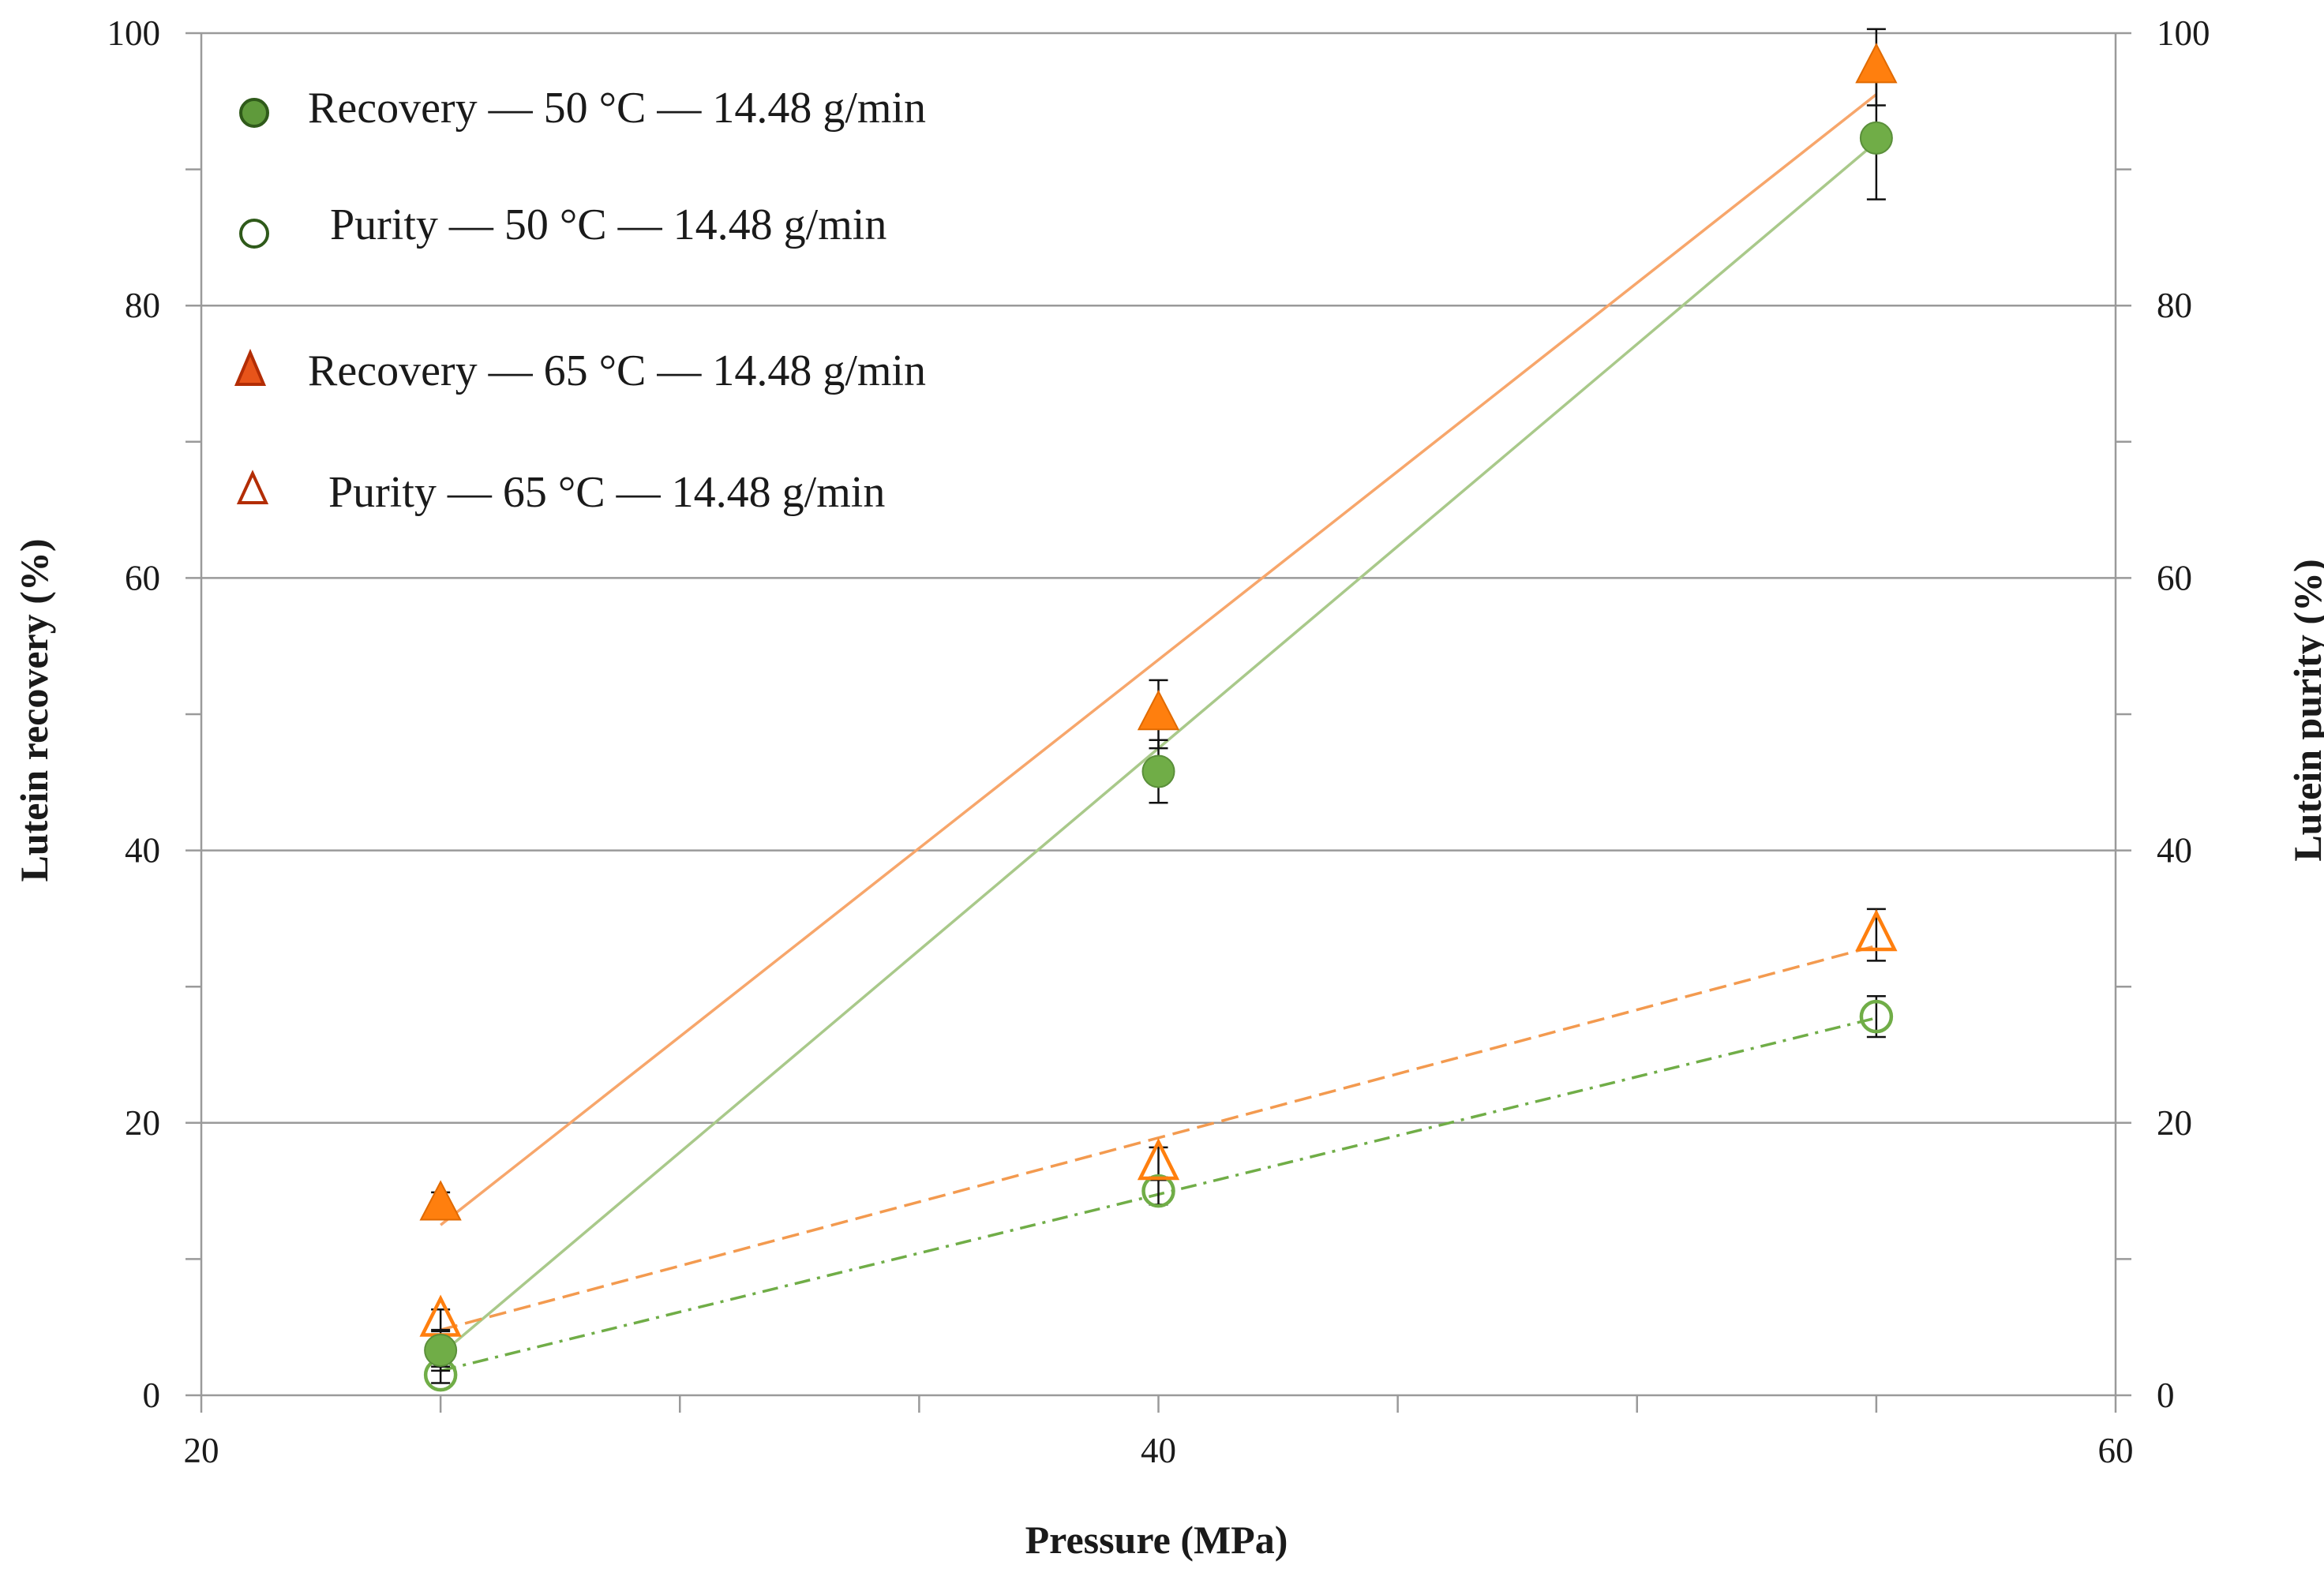 The width and height of the screenshot is (2324, 1576). What do you see at coordinates (142, 1123) in the screenshot?
I see `y-tick-label: 20` at bounding box center [142, 1123].